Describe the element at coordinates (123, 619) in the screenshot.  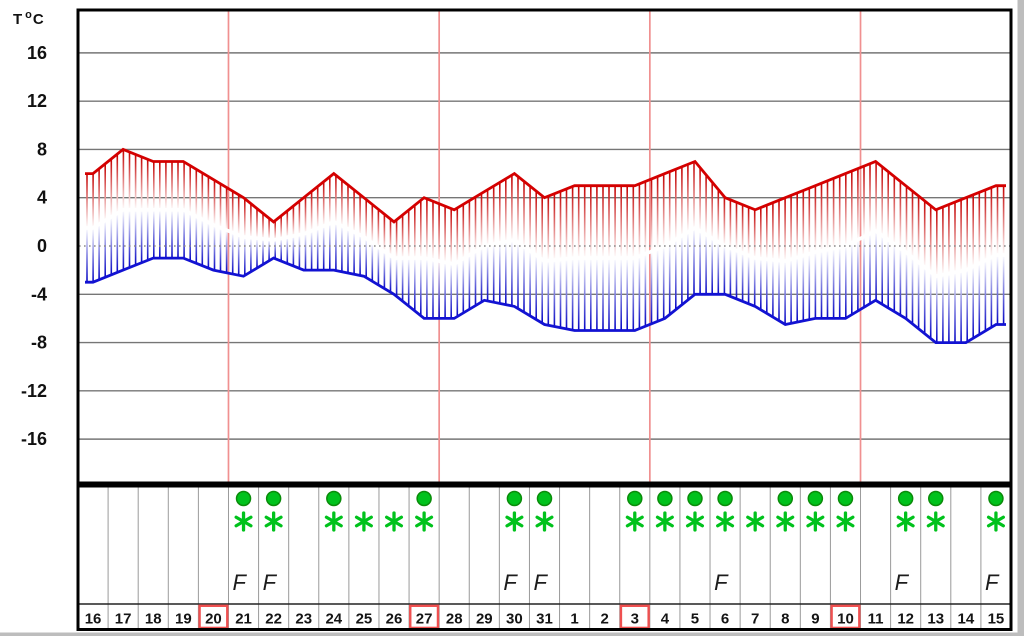
I see `day-number: 17` at that location.